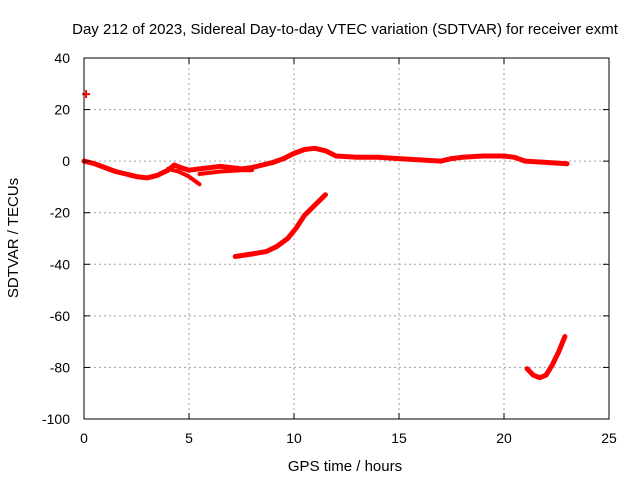  I want to click on x-tick-label: 10, so click(294, 438).